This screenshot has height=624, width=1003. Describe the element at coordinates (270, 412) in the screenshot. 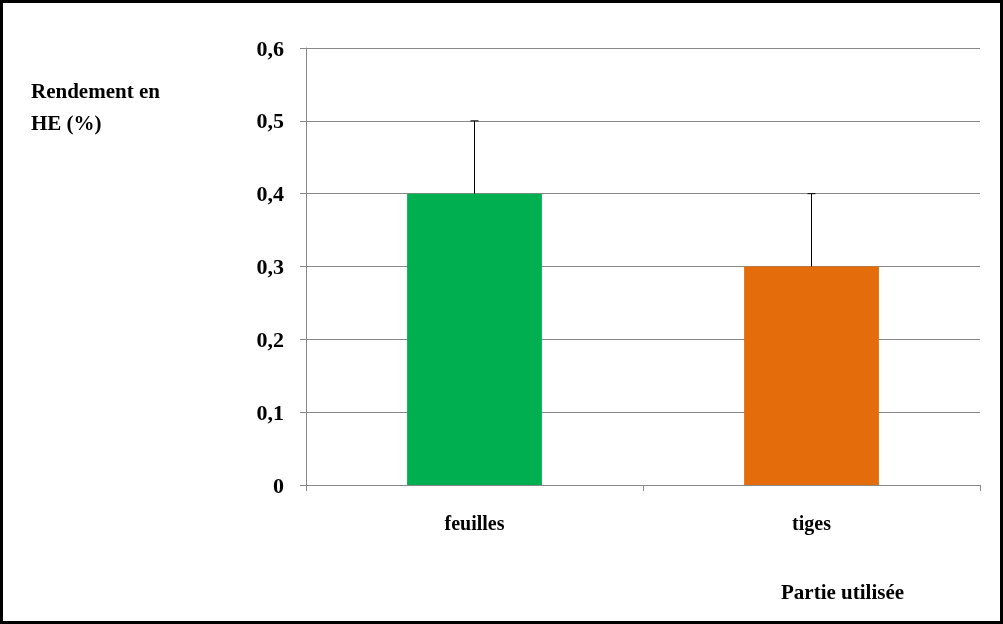

I see `y-tick-label: 0,1` at that location.